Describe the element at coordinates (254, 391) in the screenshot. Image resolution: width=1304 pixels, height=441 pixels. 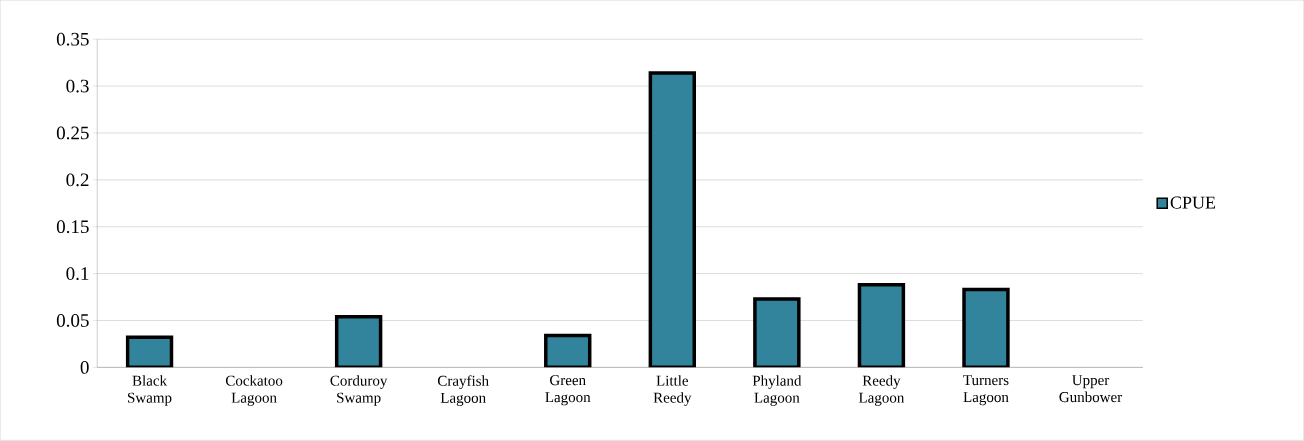
I see `x-tick-label: Cockatoo Lagoon` at that location.